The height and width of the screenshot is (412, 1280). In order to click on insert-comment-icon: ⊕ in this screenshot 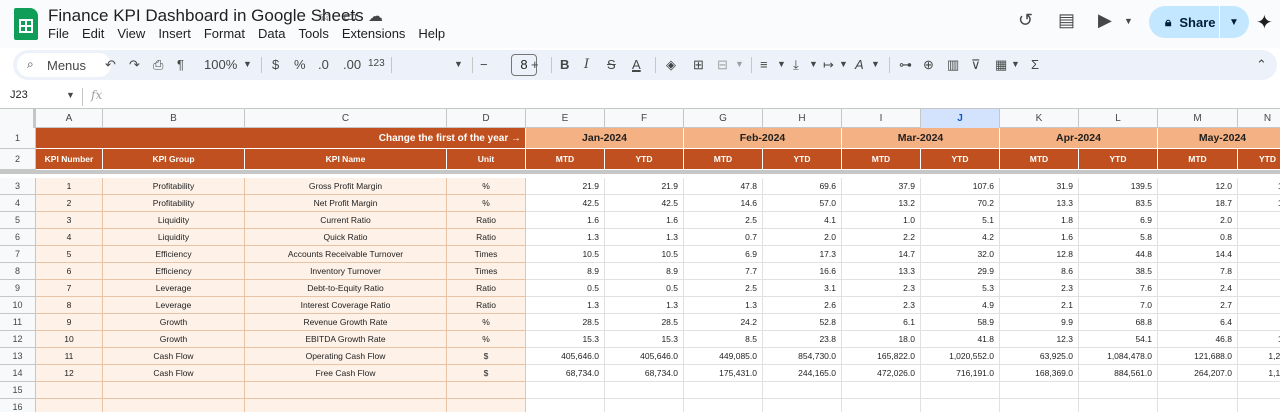, I will do `click(928, 64)`.